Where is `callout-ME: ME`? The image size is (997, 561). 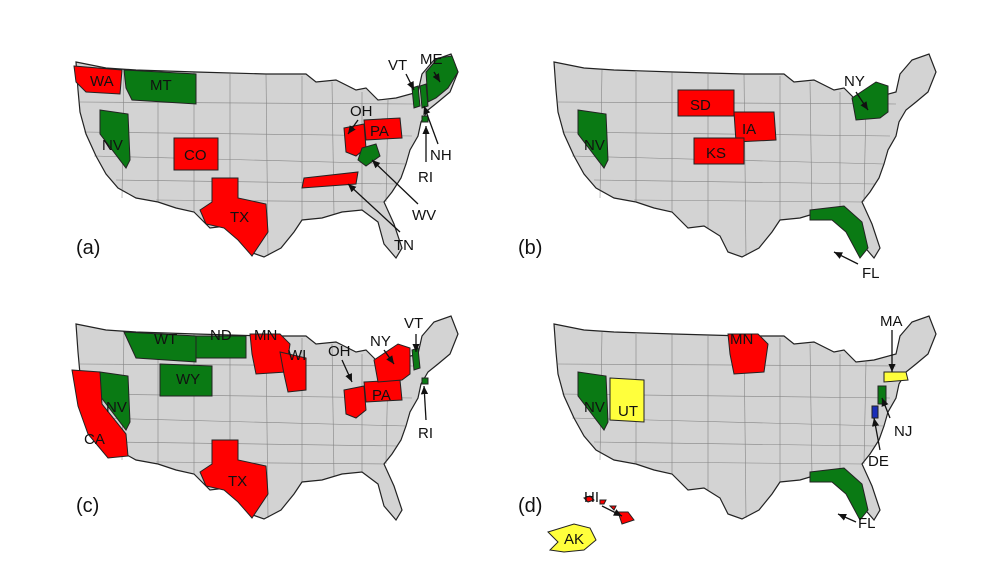
callout-ME: ME is located at coordinates (431, 59).